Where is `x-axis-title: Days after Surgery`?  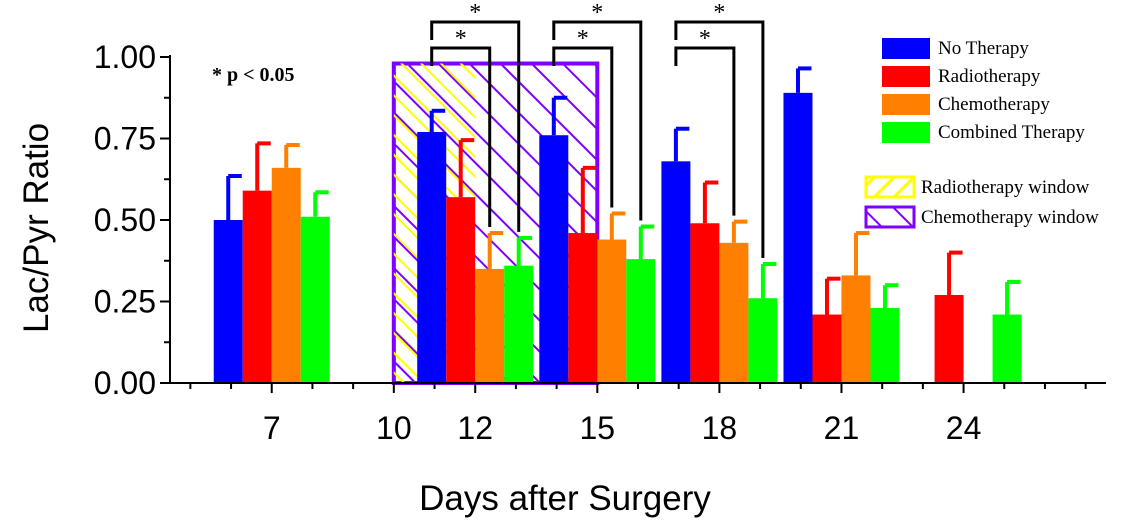
x-axis-title: Days after Surgery is located at coordinates (565, 498).